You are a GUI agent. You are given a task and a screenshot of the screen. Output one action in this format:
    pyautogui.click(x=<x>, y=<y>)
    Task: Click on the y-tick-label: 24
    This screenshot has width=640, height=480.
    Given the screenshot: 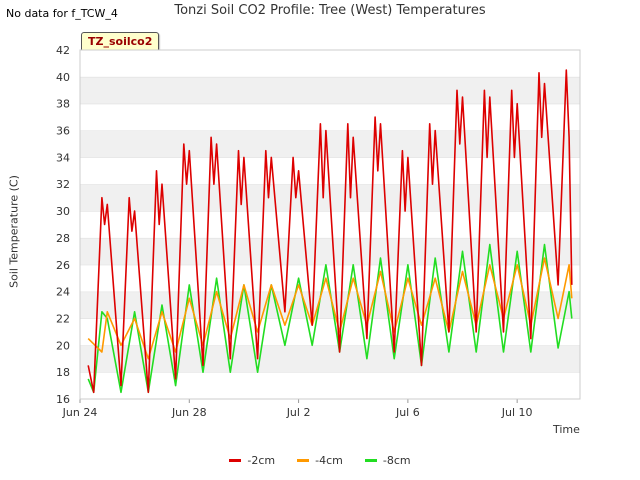 What is the action you would take?
    pyautogui.click(x=63, y=292)
    